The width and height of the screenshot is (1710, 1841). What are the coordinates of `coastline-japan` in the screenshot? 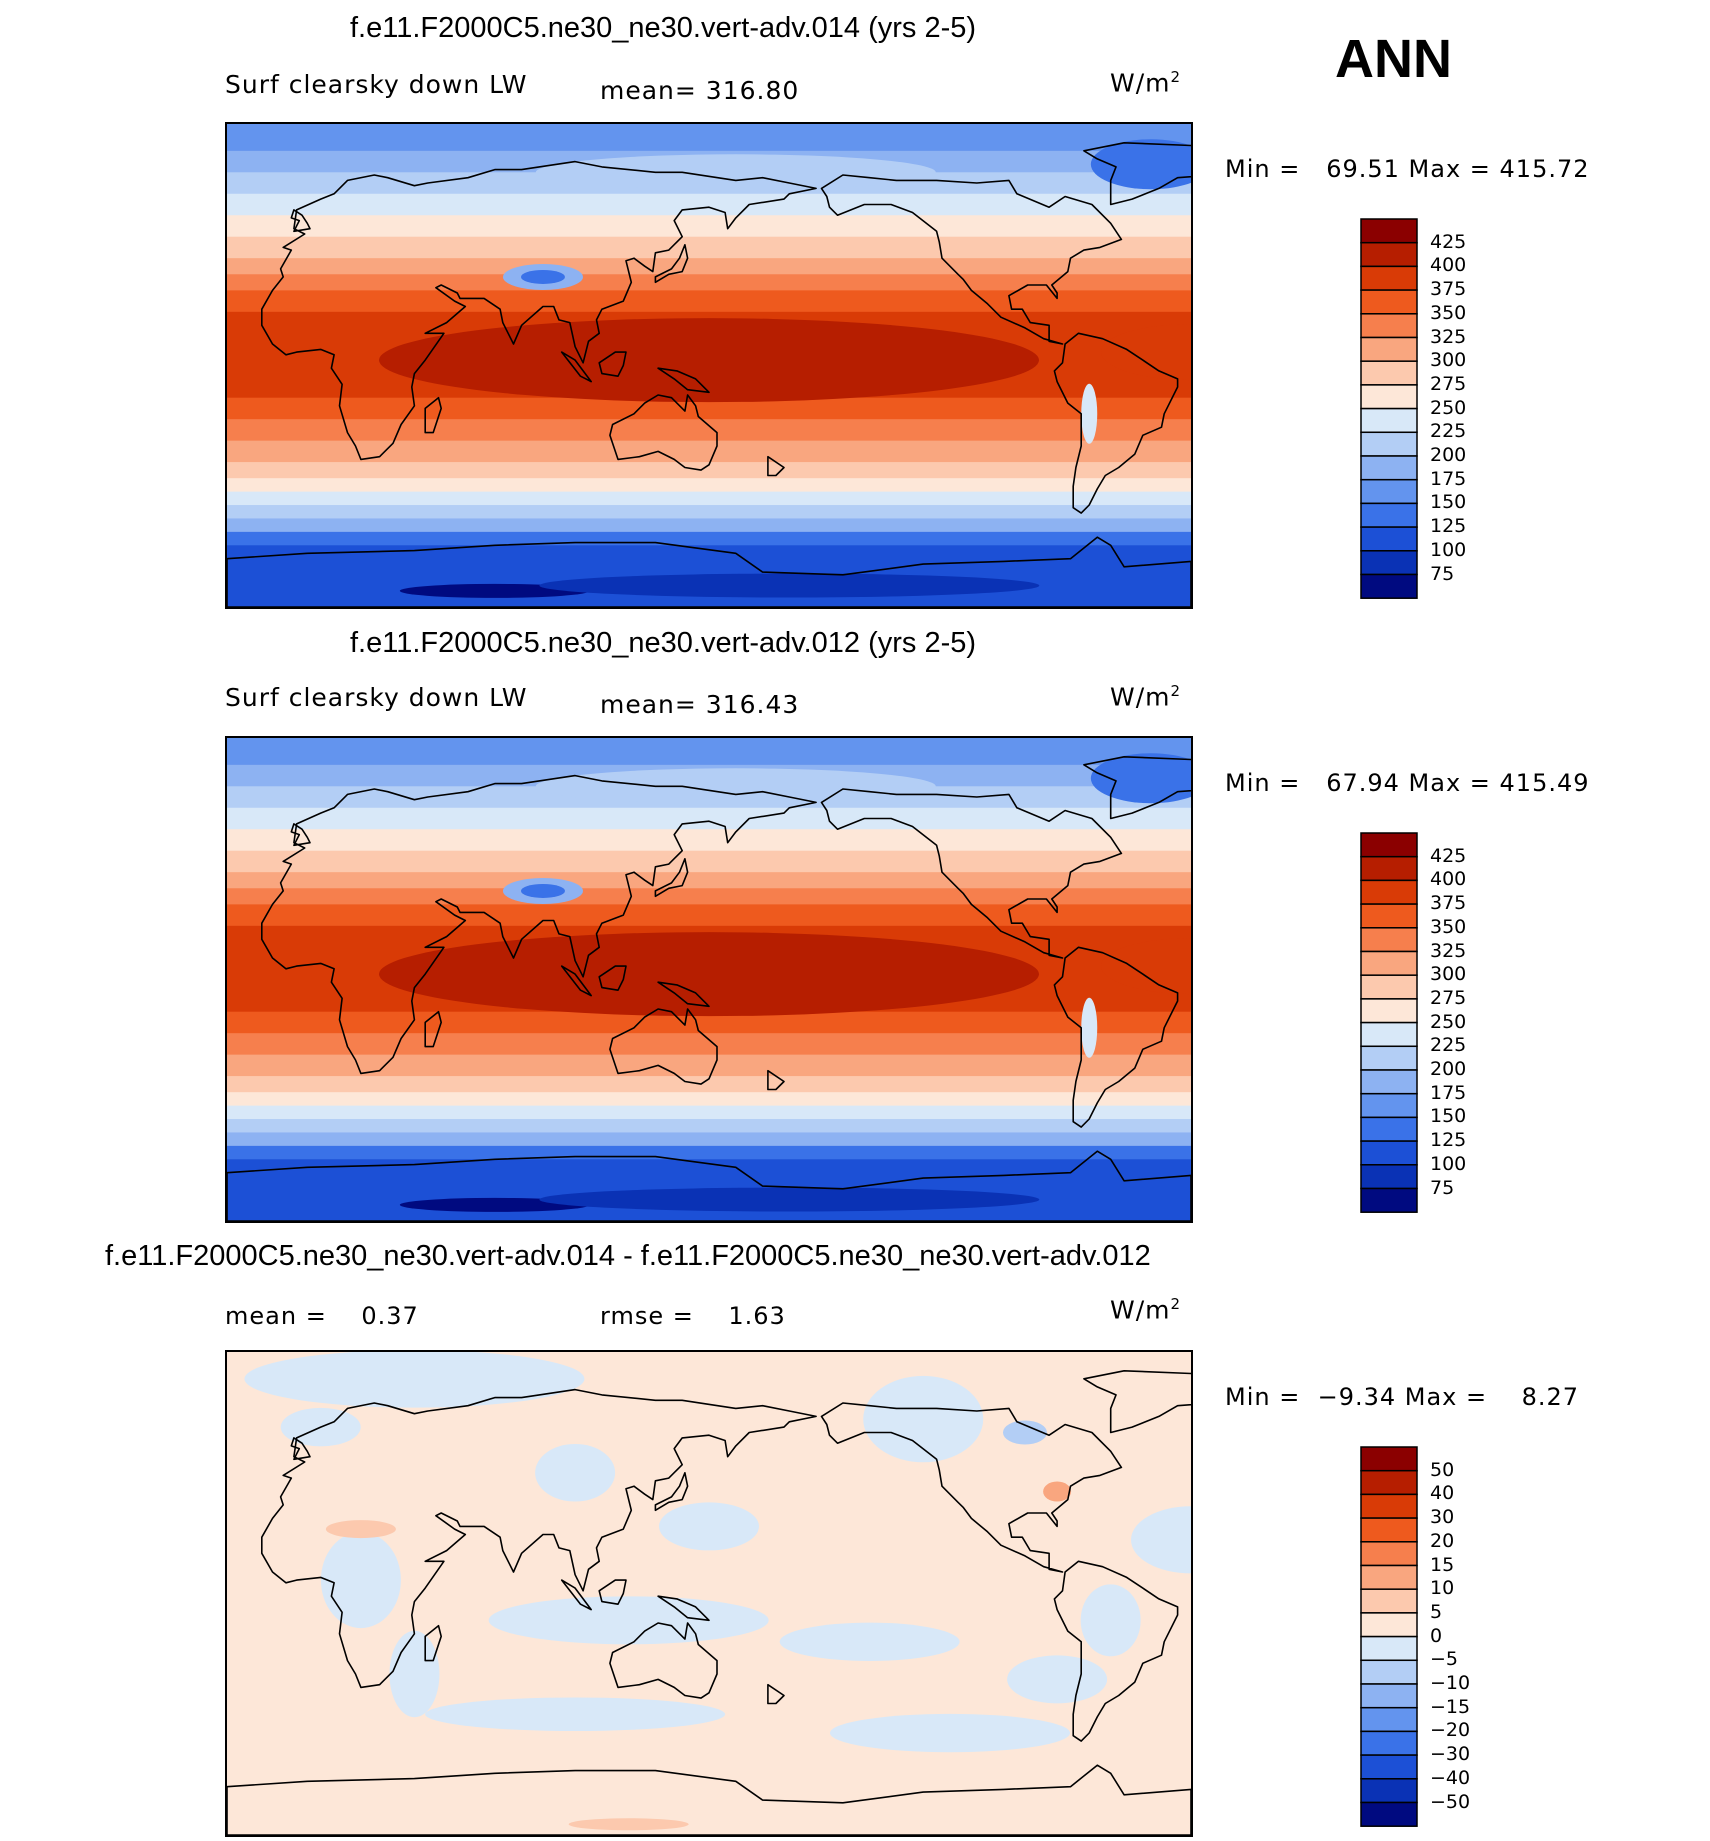 It's located at (671, 878).